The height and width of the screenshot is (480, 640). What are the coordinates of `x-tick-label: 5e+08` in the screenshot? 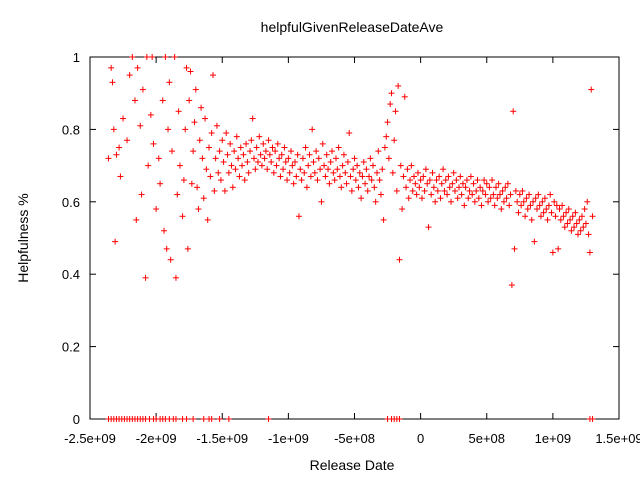 It's located at (486, 438).